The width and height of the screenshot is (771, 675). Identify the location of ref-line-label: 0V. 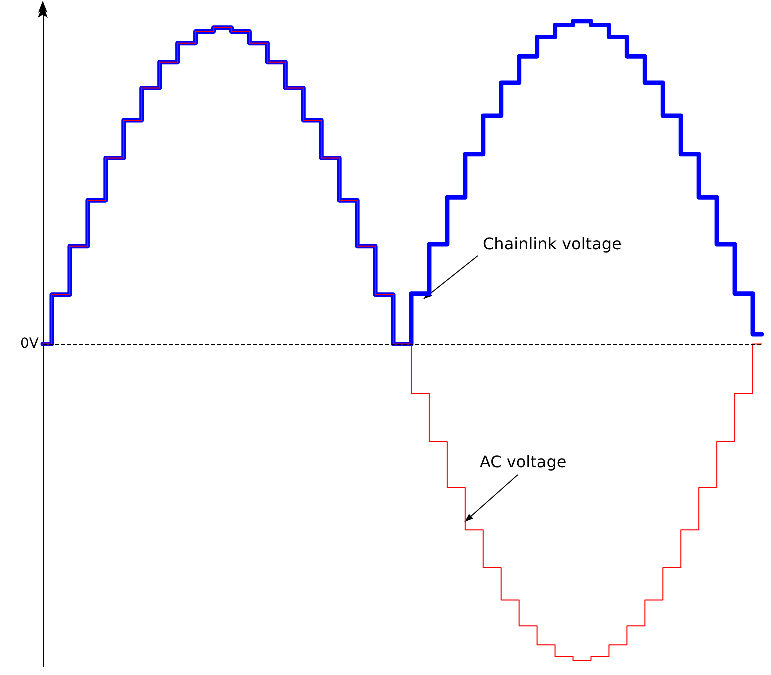
(30, 344).